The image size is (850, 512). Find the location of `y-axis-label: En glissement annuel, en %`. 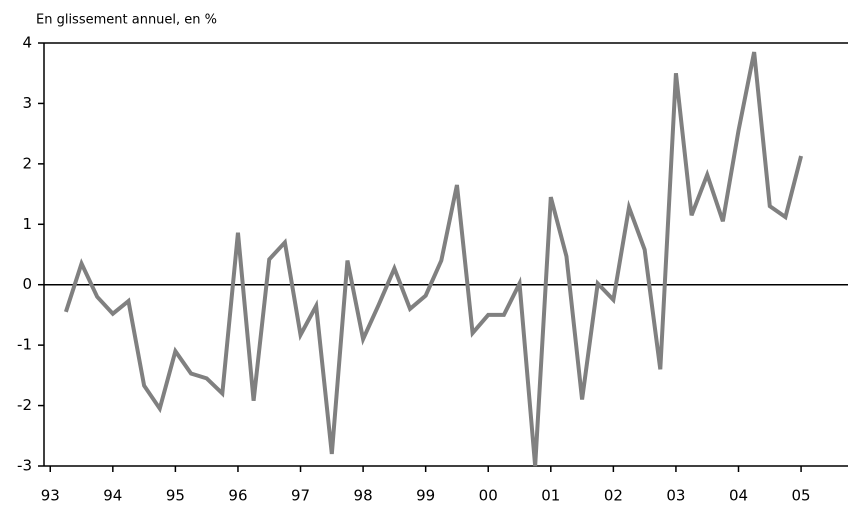

y-axis-label: En glissement annuel, en % is located at coordinates (126, 20).